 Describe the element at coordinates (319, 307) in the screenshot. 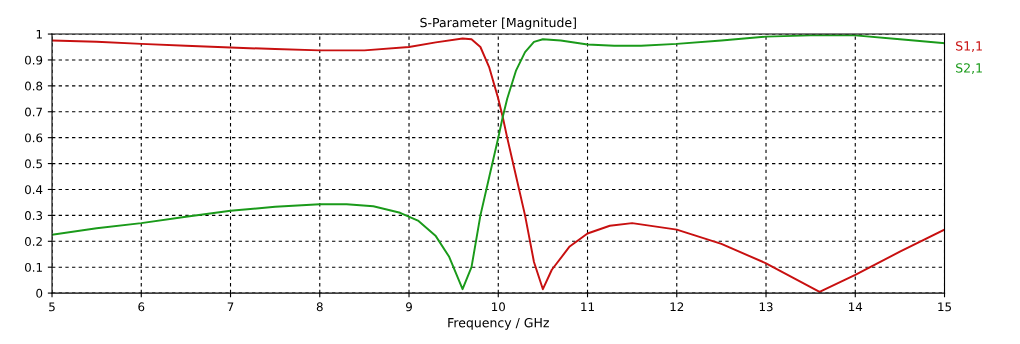

I see `x-tick-label: 8` at that location.